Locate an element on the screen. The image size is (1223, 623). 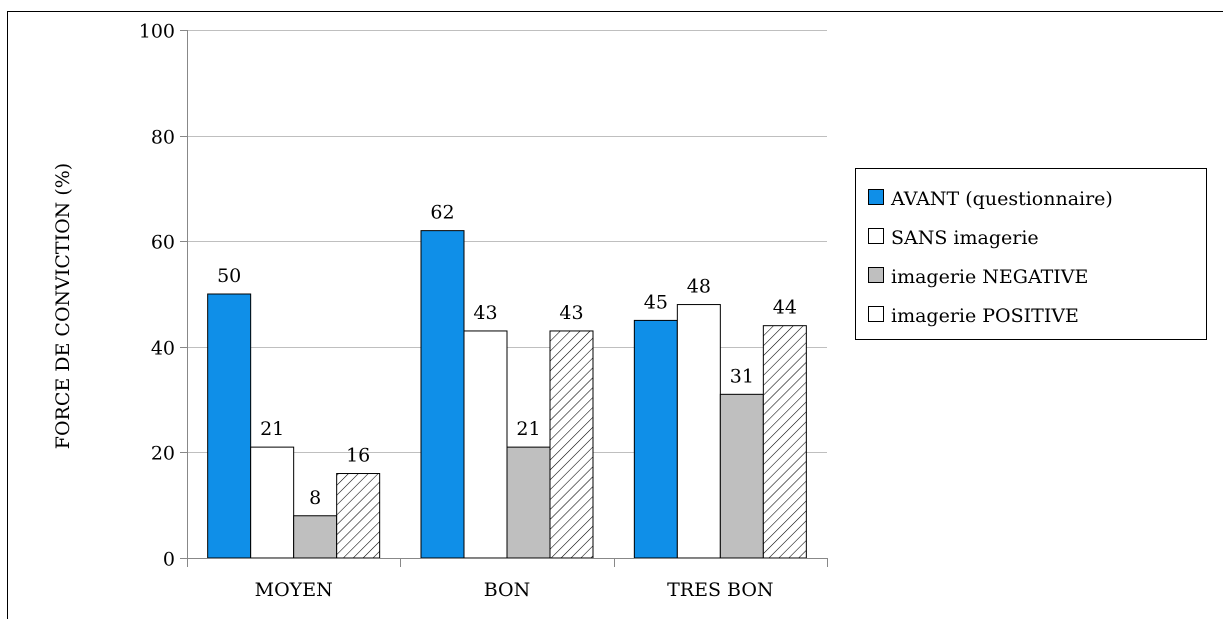
legend-label: imagerie NEGATIVE is located at coordinates (989, 277).